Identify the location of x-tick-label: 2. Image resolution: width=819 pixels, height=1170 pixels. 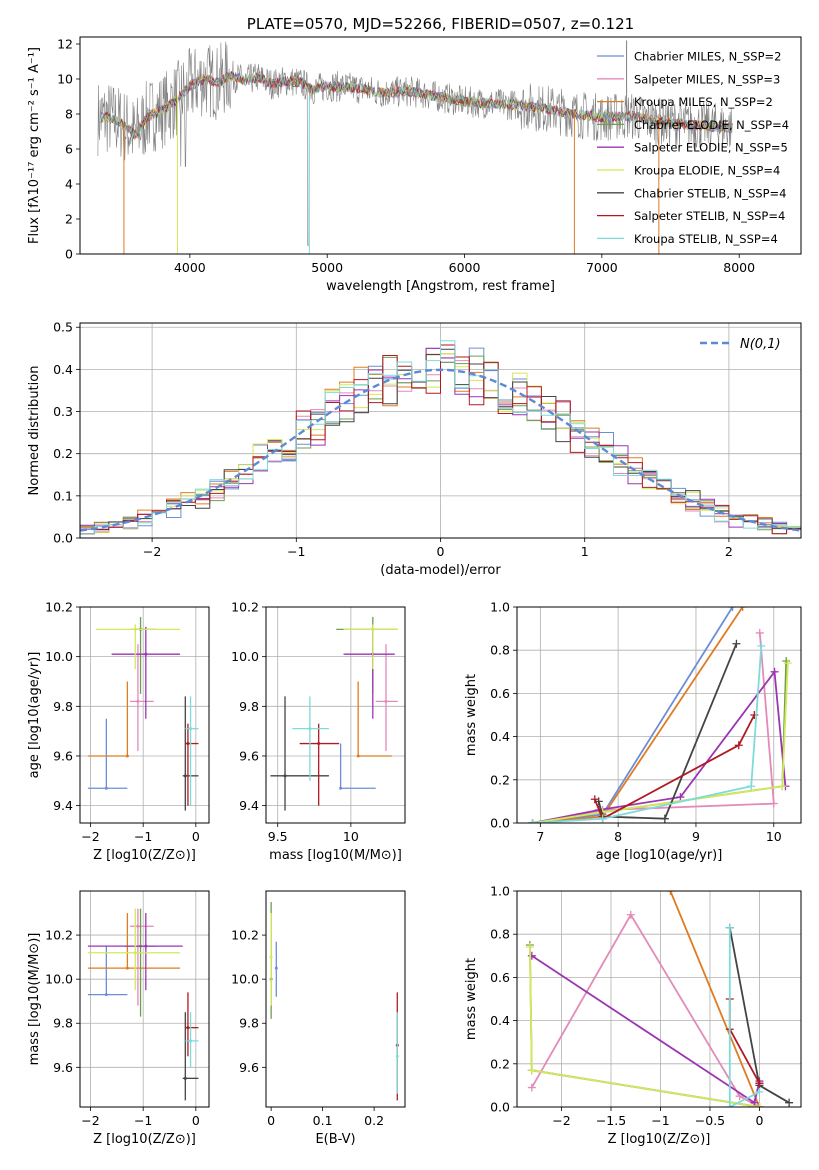
(729, 551).